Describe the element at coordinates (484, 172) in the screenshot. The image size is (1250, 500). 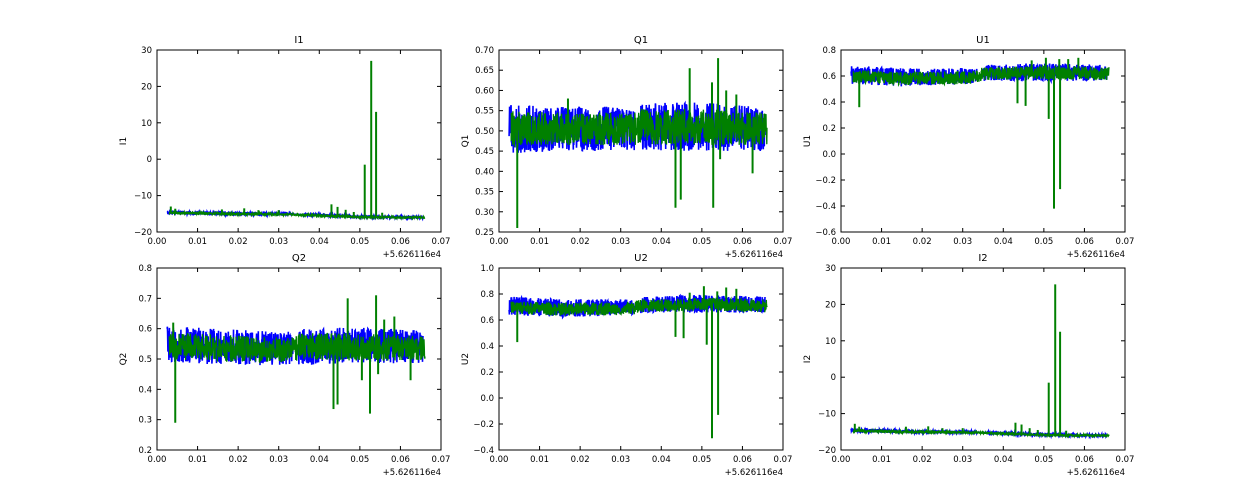
I see `y-tick-label: 0.40` at that location.